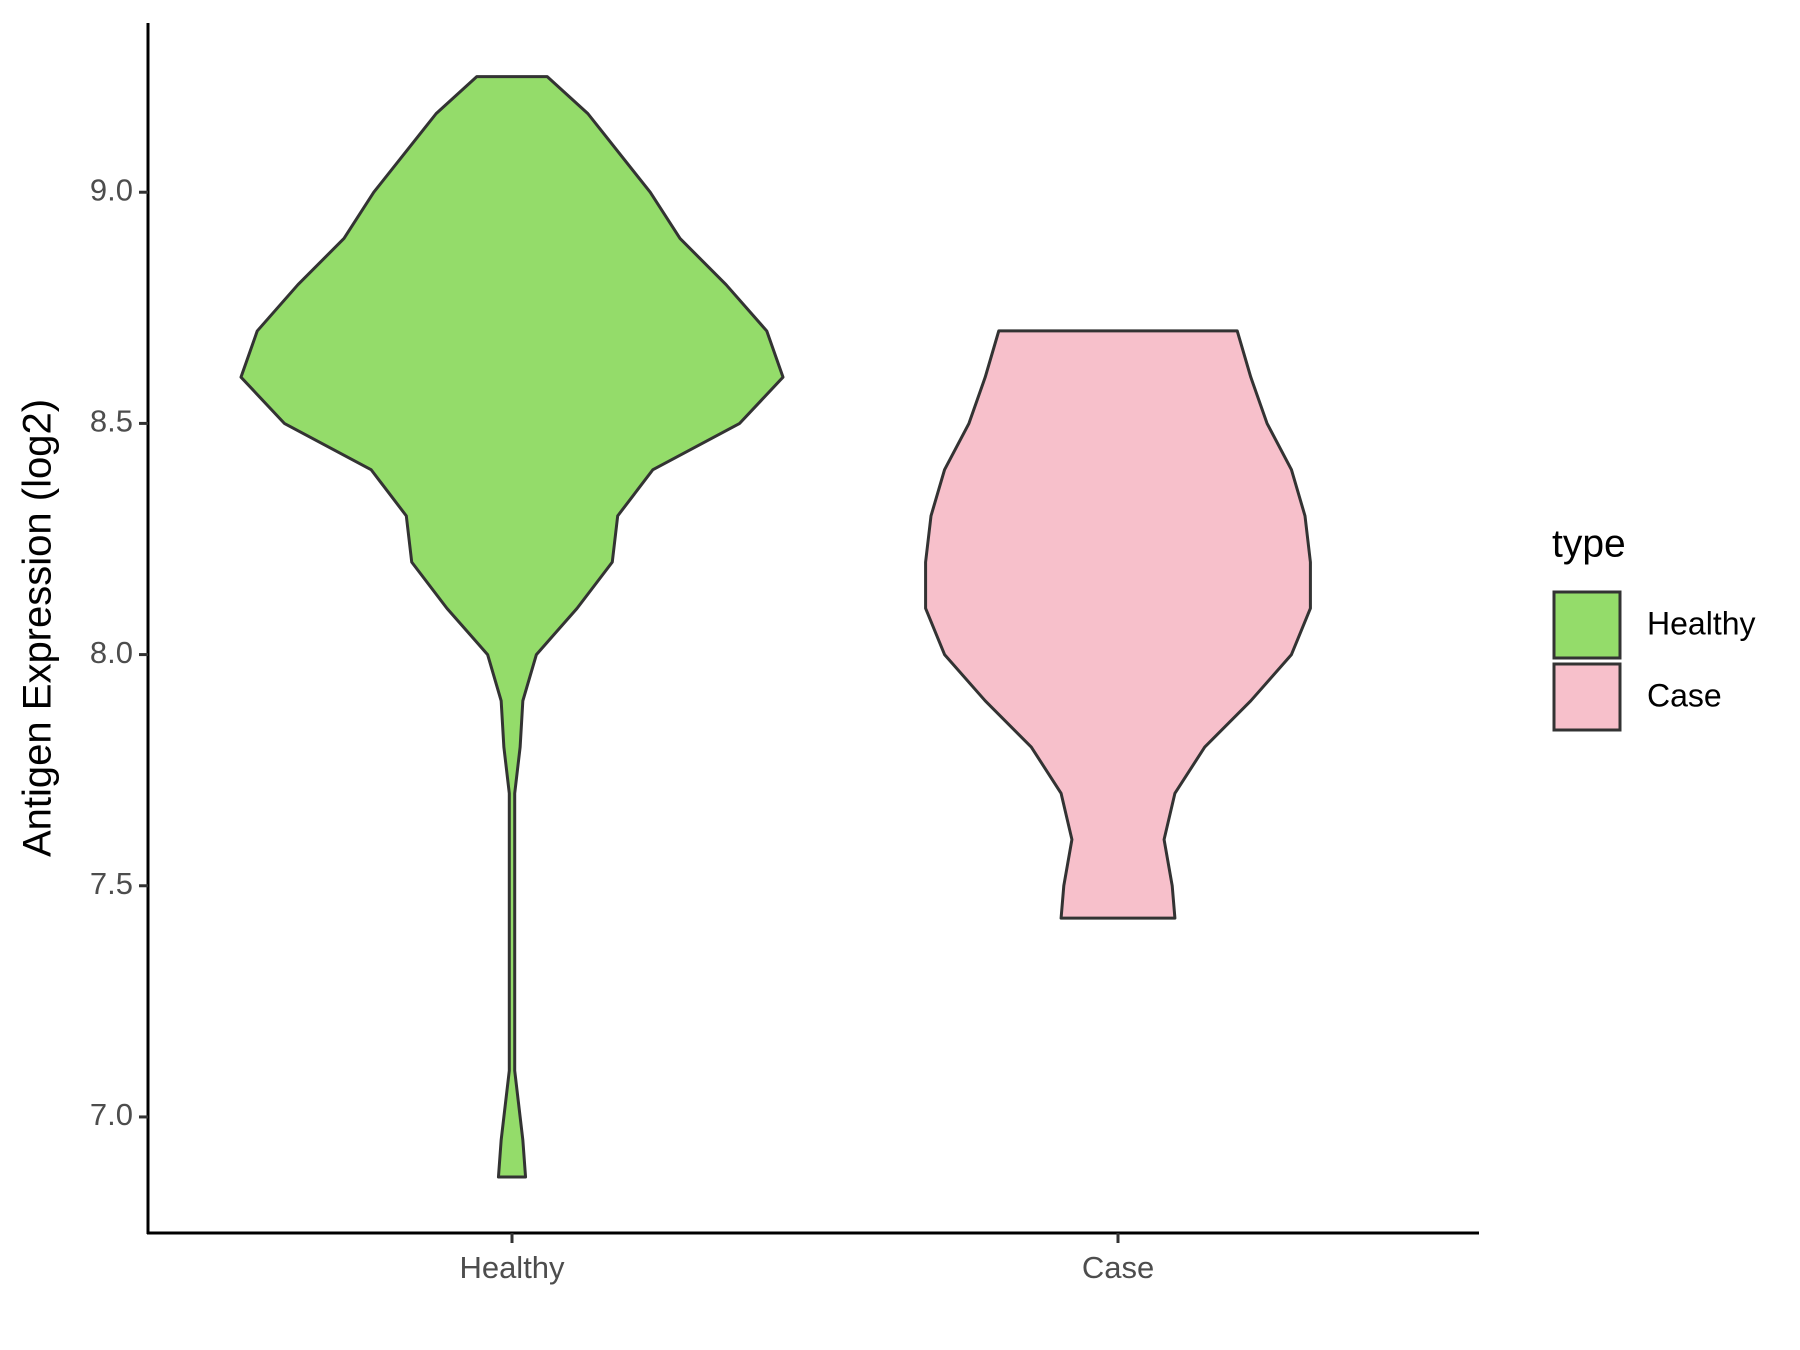  What do you see at coordinates (1701, 623) in the screenshot?
I see `legend-label: Healthy` at bounding box center [1701, 623].